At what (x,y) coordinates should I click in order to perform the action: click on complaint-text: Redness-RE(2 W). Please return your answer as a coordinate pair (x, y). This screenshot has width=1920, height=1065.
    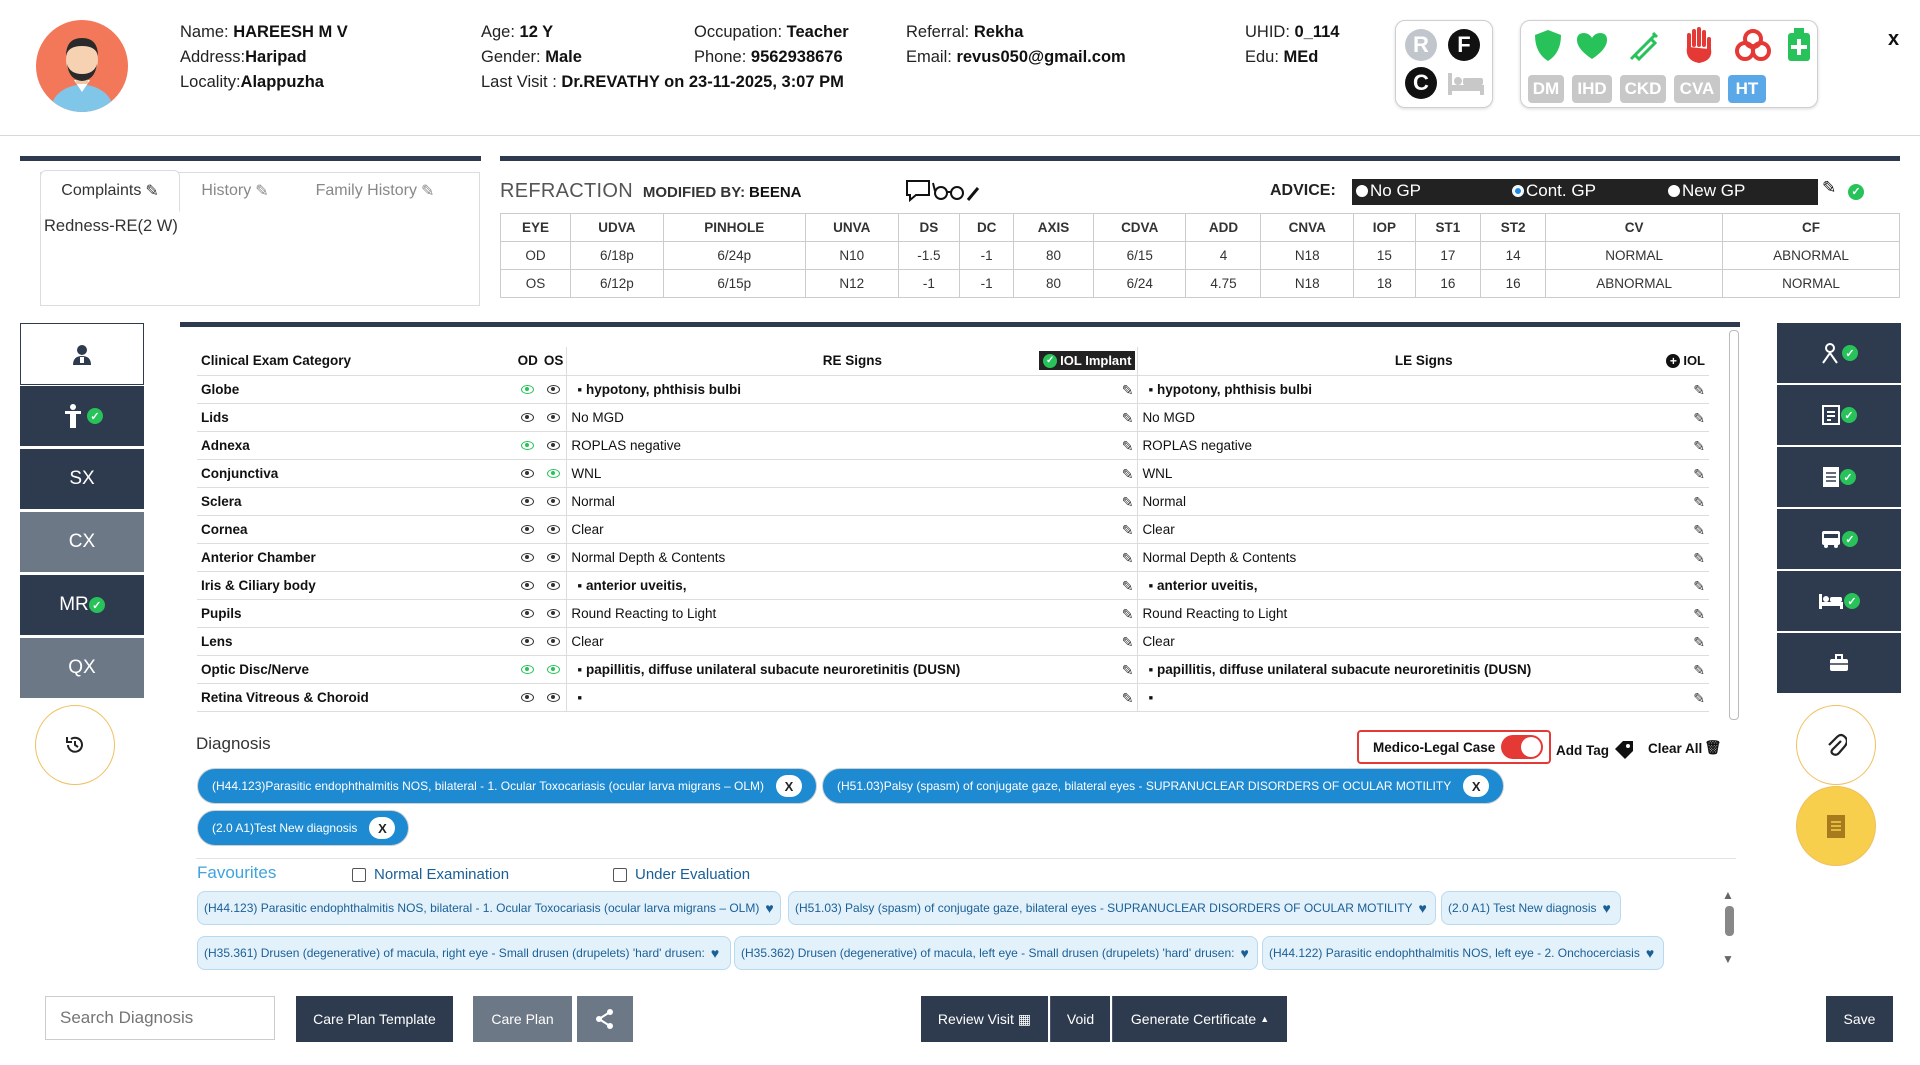
    Looking at the image, I should click on (111, 226).